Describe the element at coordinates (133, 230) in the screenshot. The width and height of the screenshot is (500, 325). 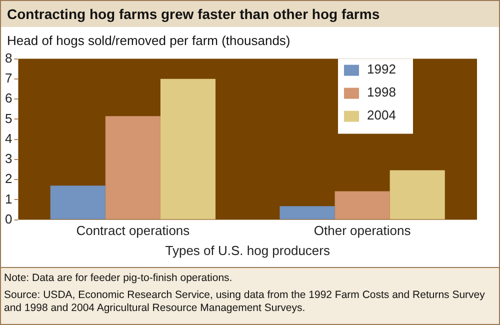
I see `x-tick-label: Contract operations` at that location.